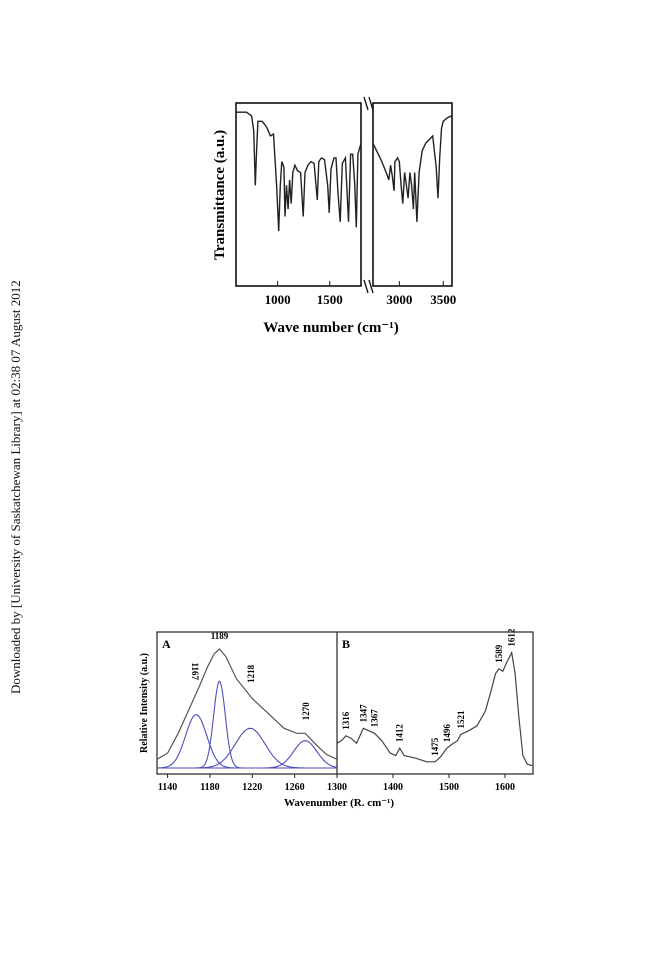 This screenshot has width=672, height=960. What do you see at coordinates (434, 708) in the screenshot?
I see `raman-b-spectrum-line` at bounding box center [434, 708].